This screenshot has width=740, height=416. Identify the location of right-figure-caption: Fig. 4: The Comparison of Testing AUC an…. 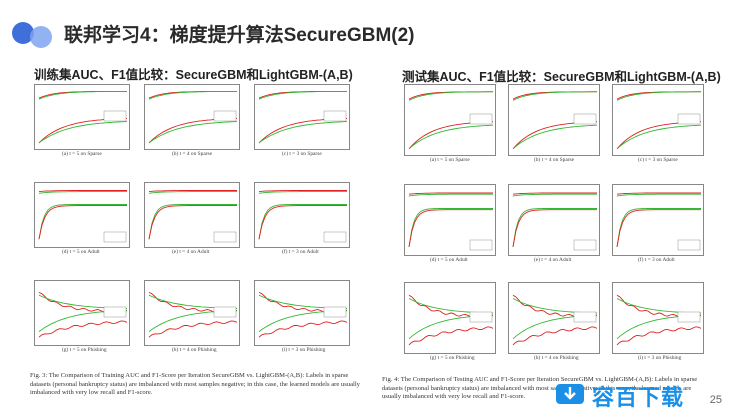
(540, 388).